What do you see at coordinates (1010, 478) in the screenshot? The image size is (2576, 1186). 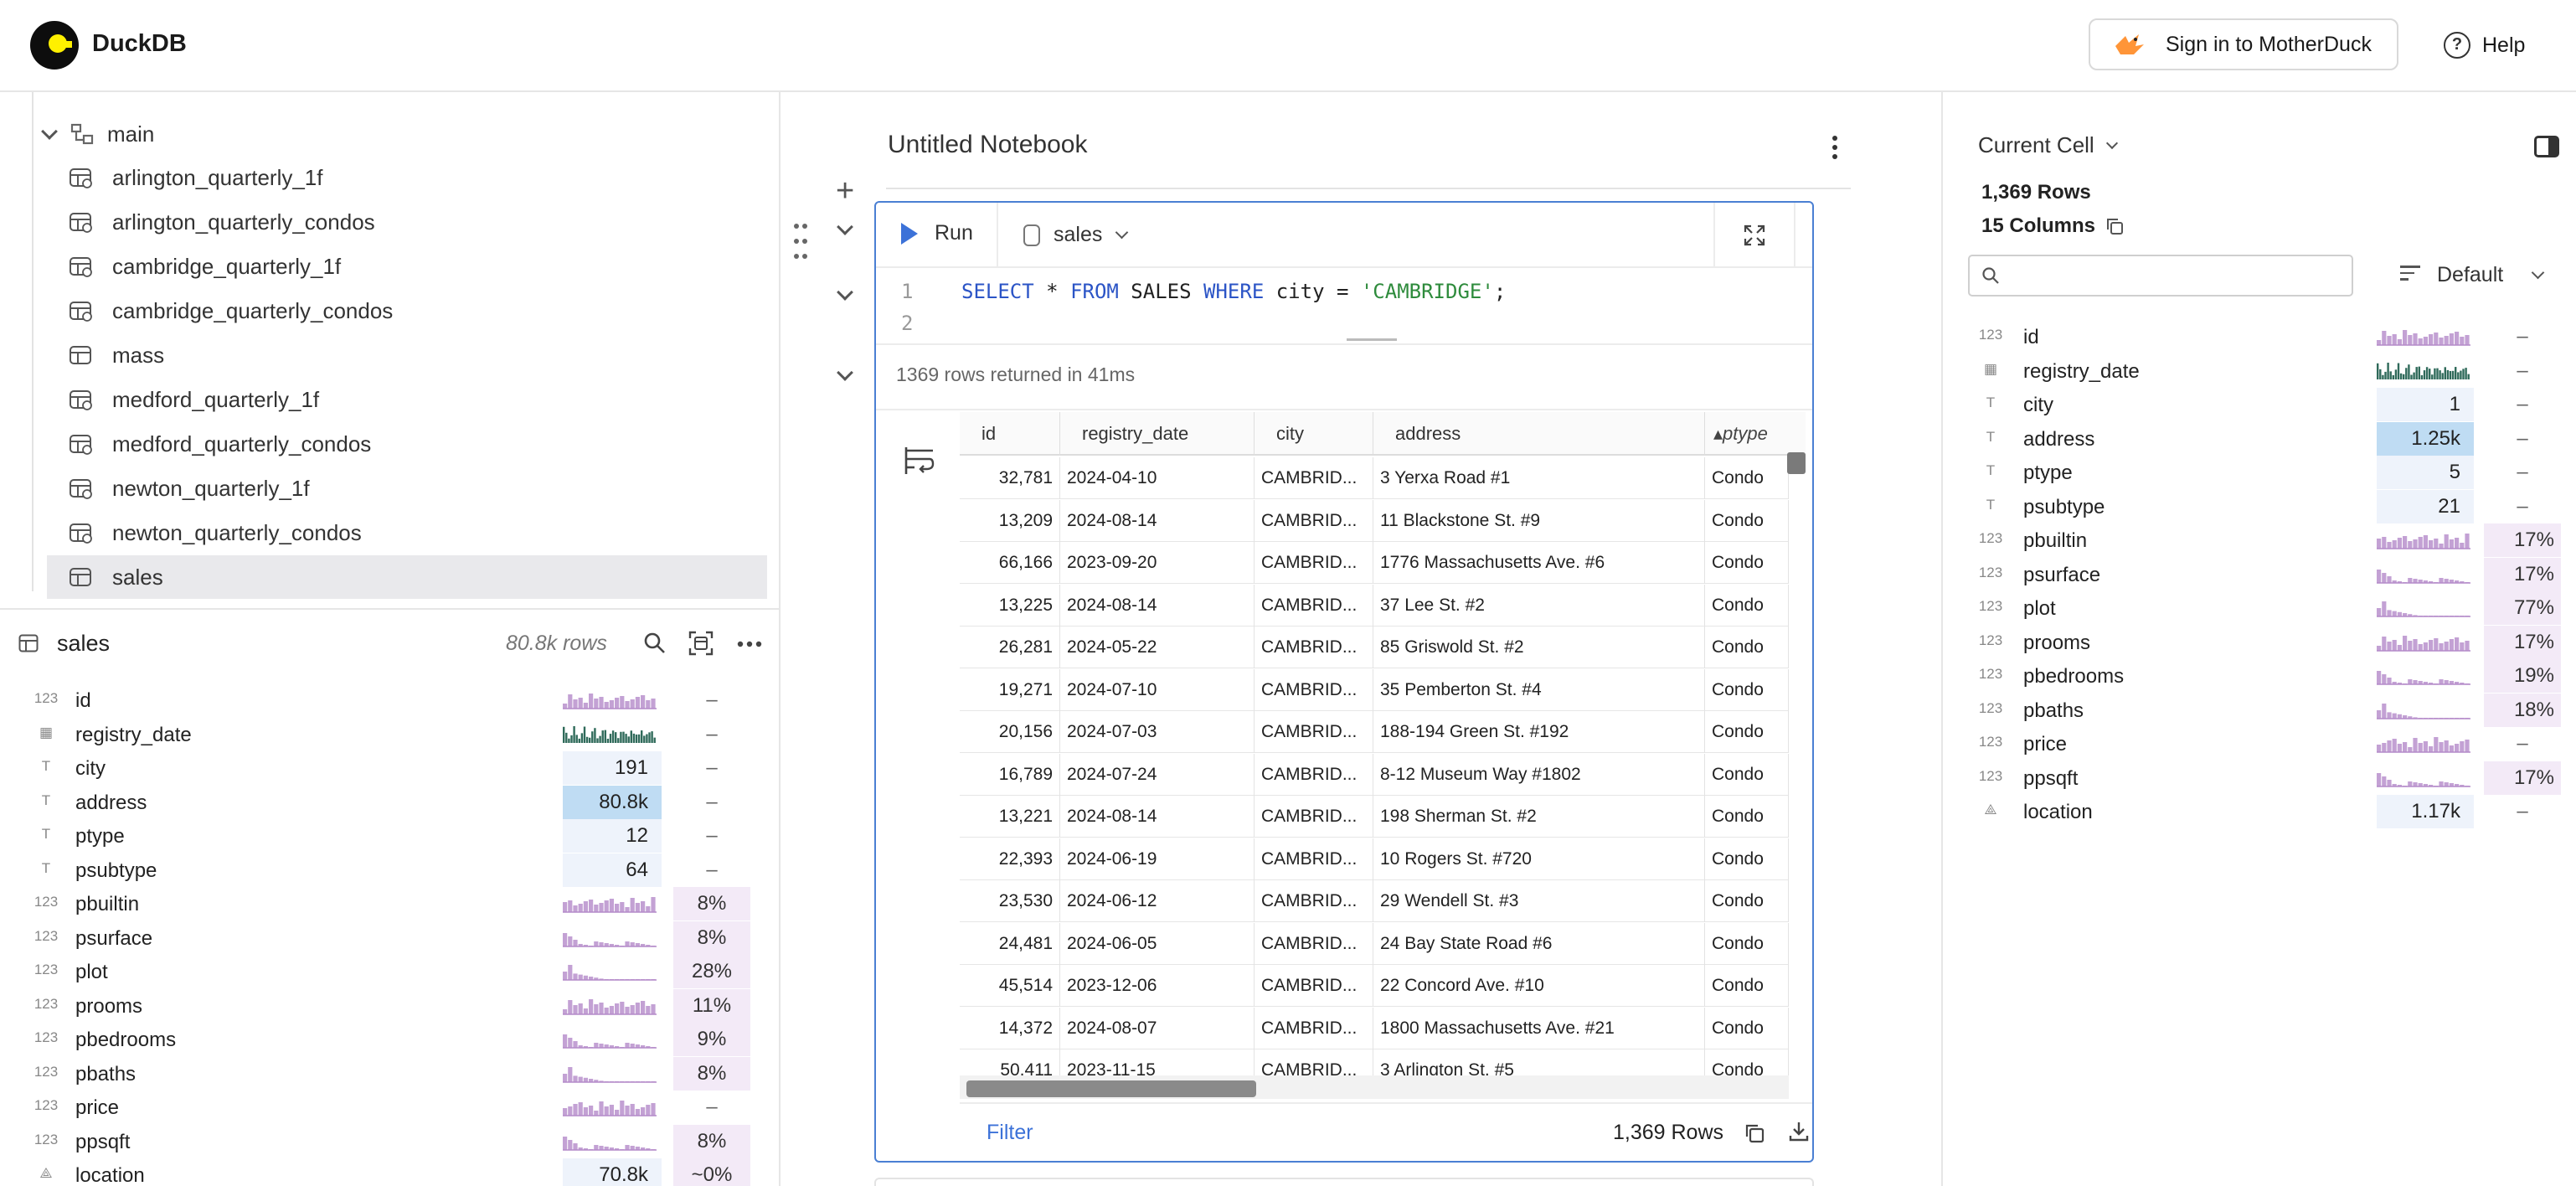 I see `table-cell: 32,781` at bounding box center [1010, 478].